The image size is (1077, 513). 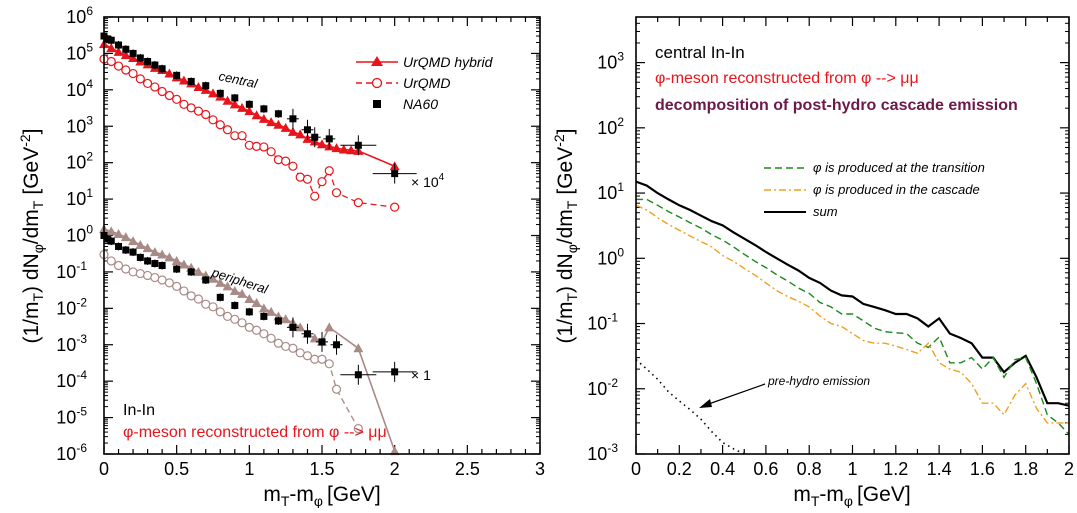 I want to click on right-y-tick-label: 10², so click(x=610, y=126).